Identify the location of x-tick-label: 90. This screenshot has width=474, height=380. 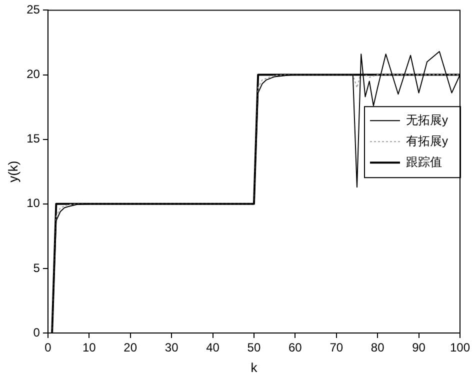
(419, 347).